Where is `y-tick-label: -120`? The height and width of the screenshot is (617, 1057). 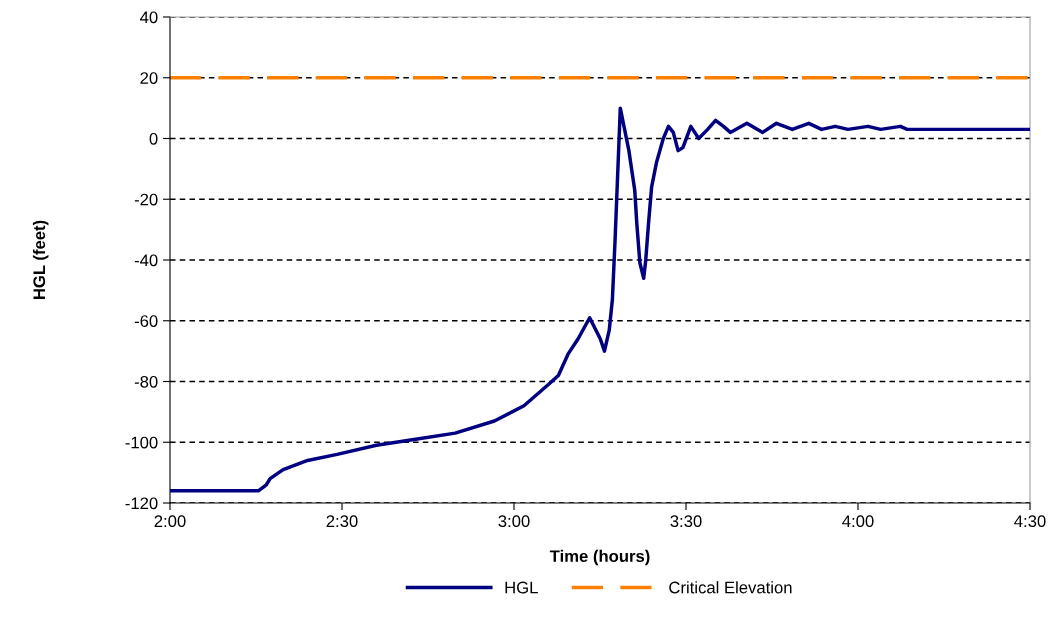
y-tick-label: -120 is located at coordinates (141, 503).